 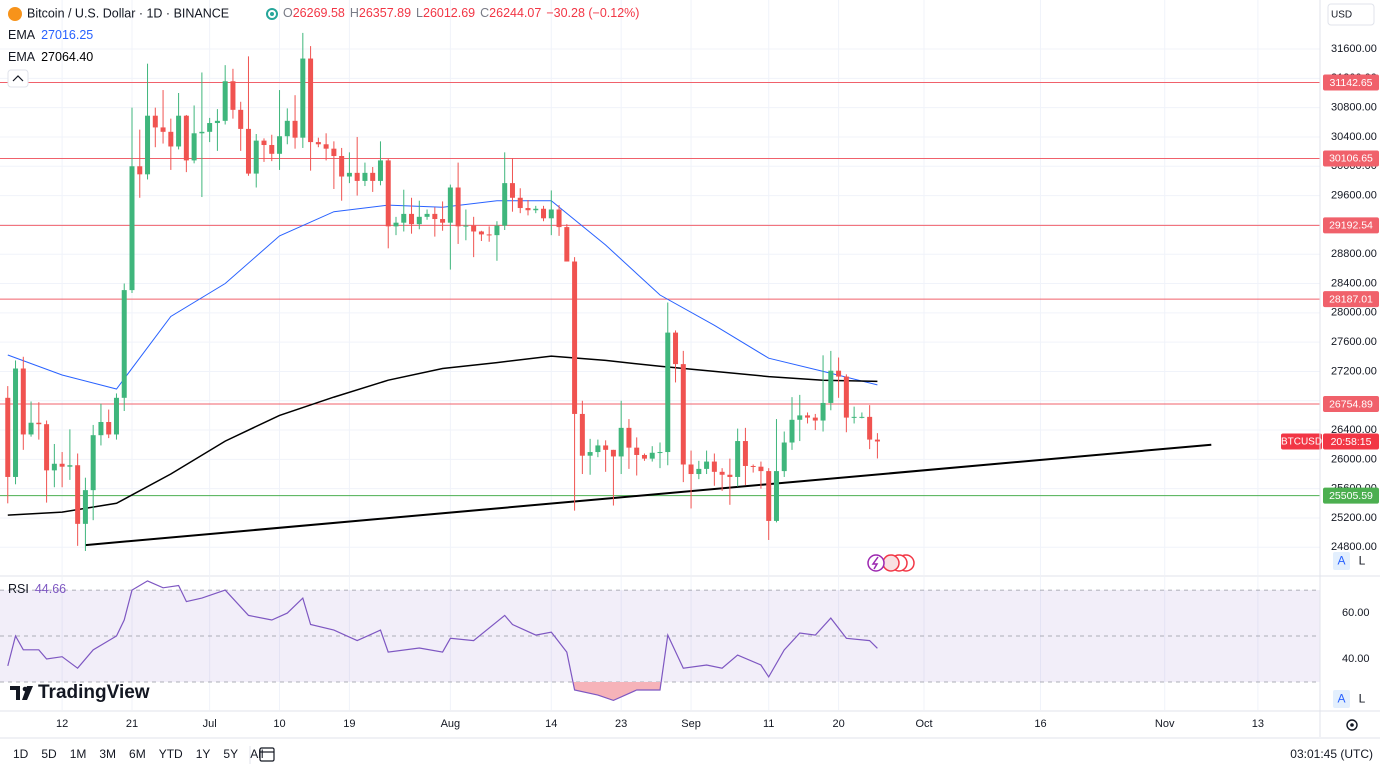 What do you see at coordinates (50, 589) in the screenshot?
I see `rsi-value: 44.66` at bounding box center [50, 589].